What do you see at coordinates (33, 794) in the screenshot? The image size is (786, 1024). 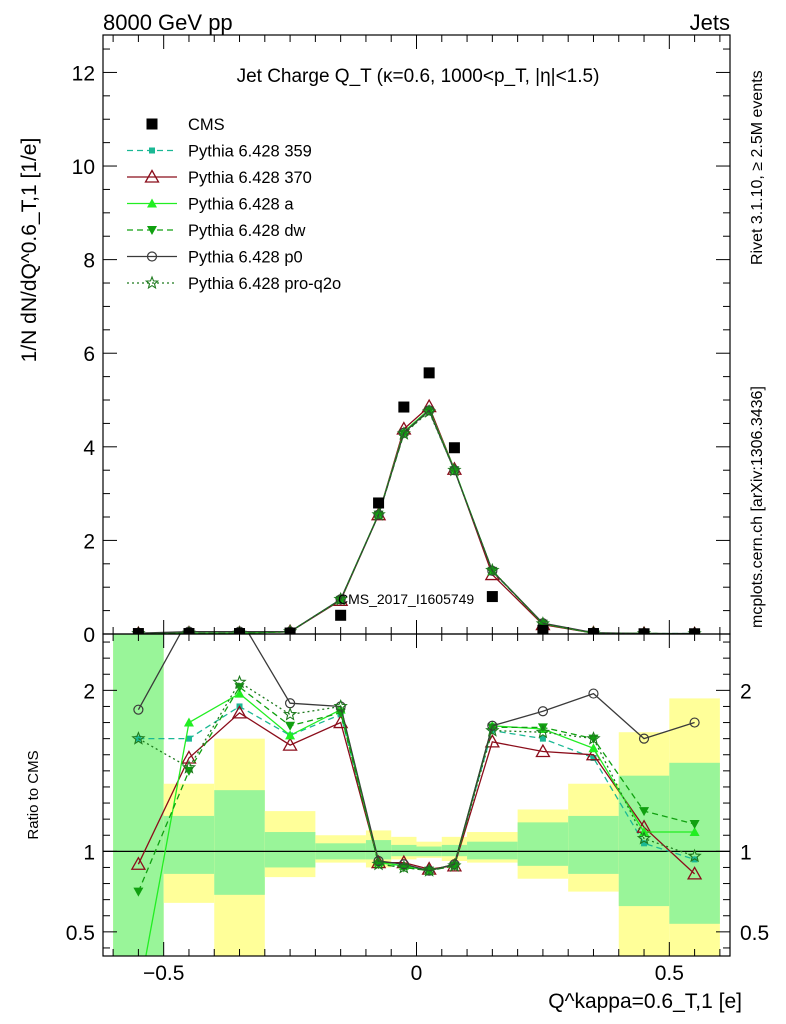 I see `ratio-y-axis-label: Ratio to CMS` at bounding box center [33, 794].